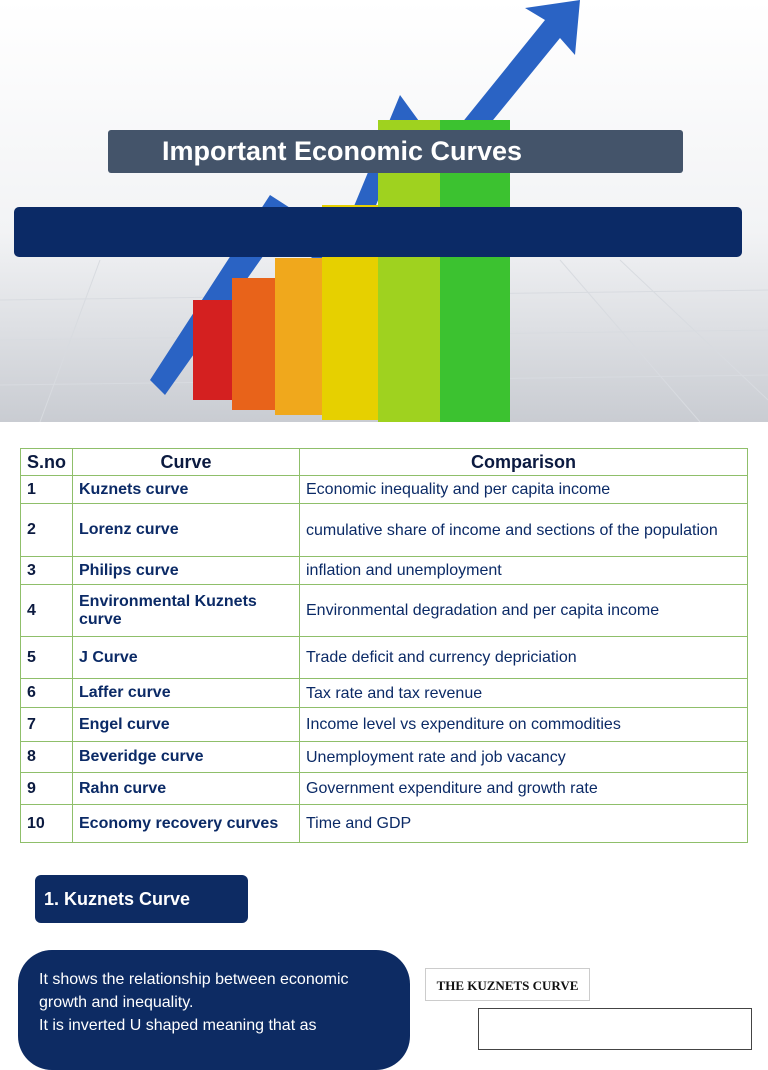 The width and height of the screenshot is (768, 1070). I want to click on header-row: S.no Curve Comparison, so click(384, 462).